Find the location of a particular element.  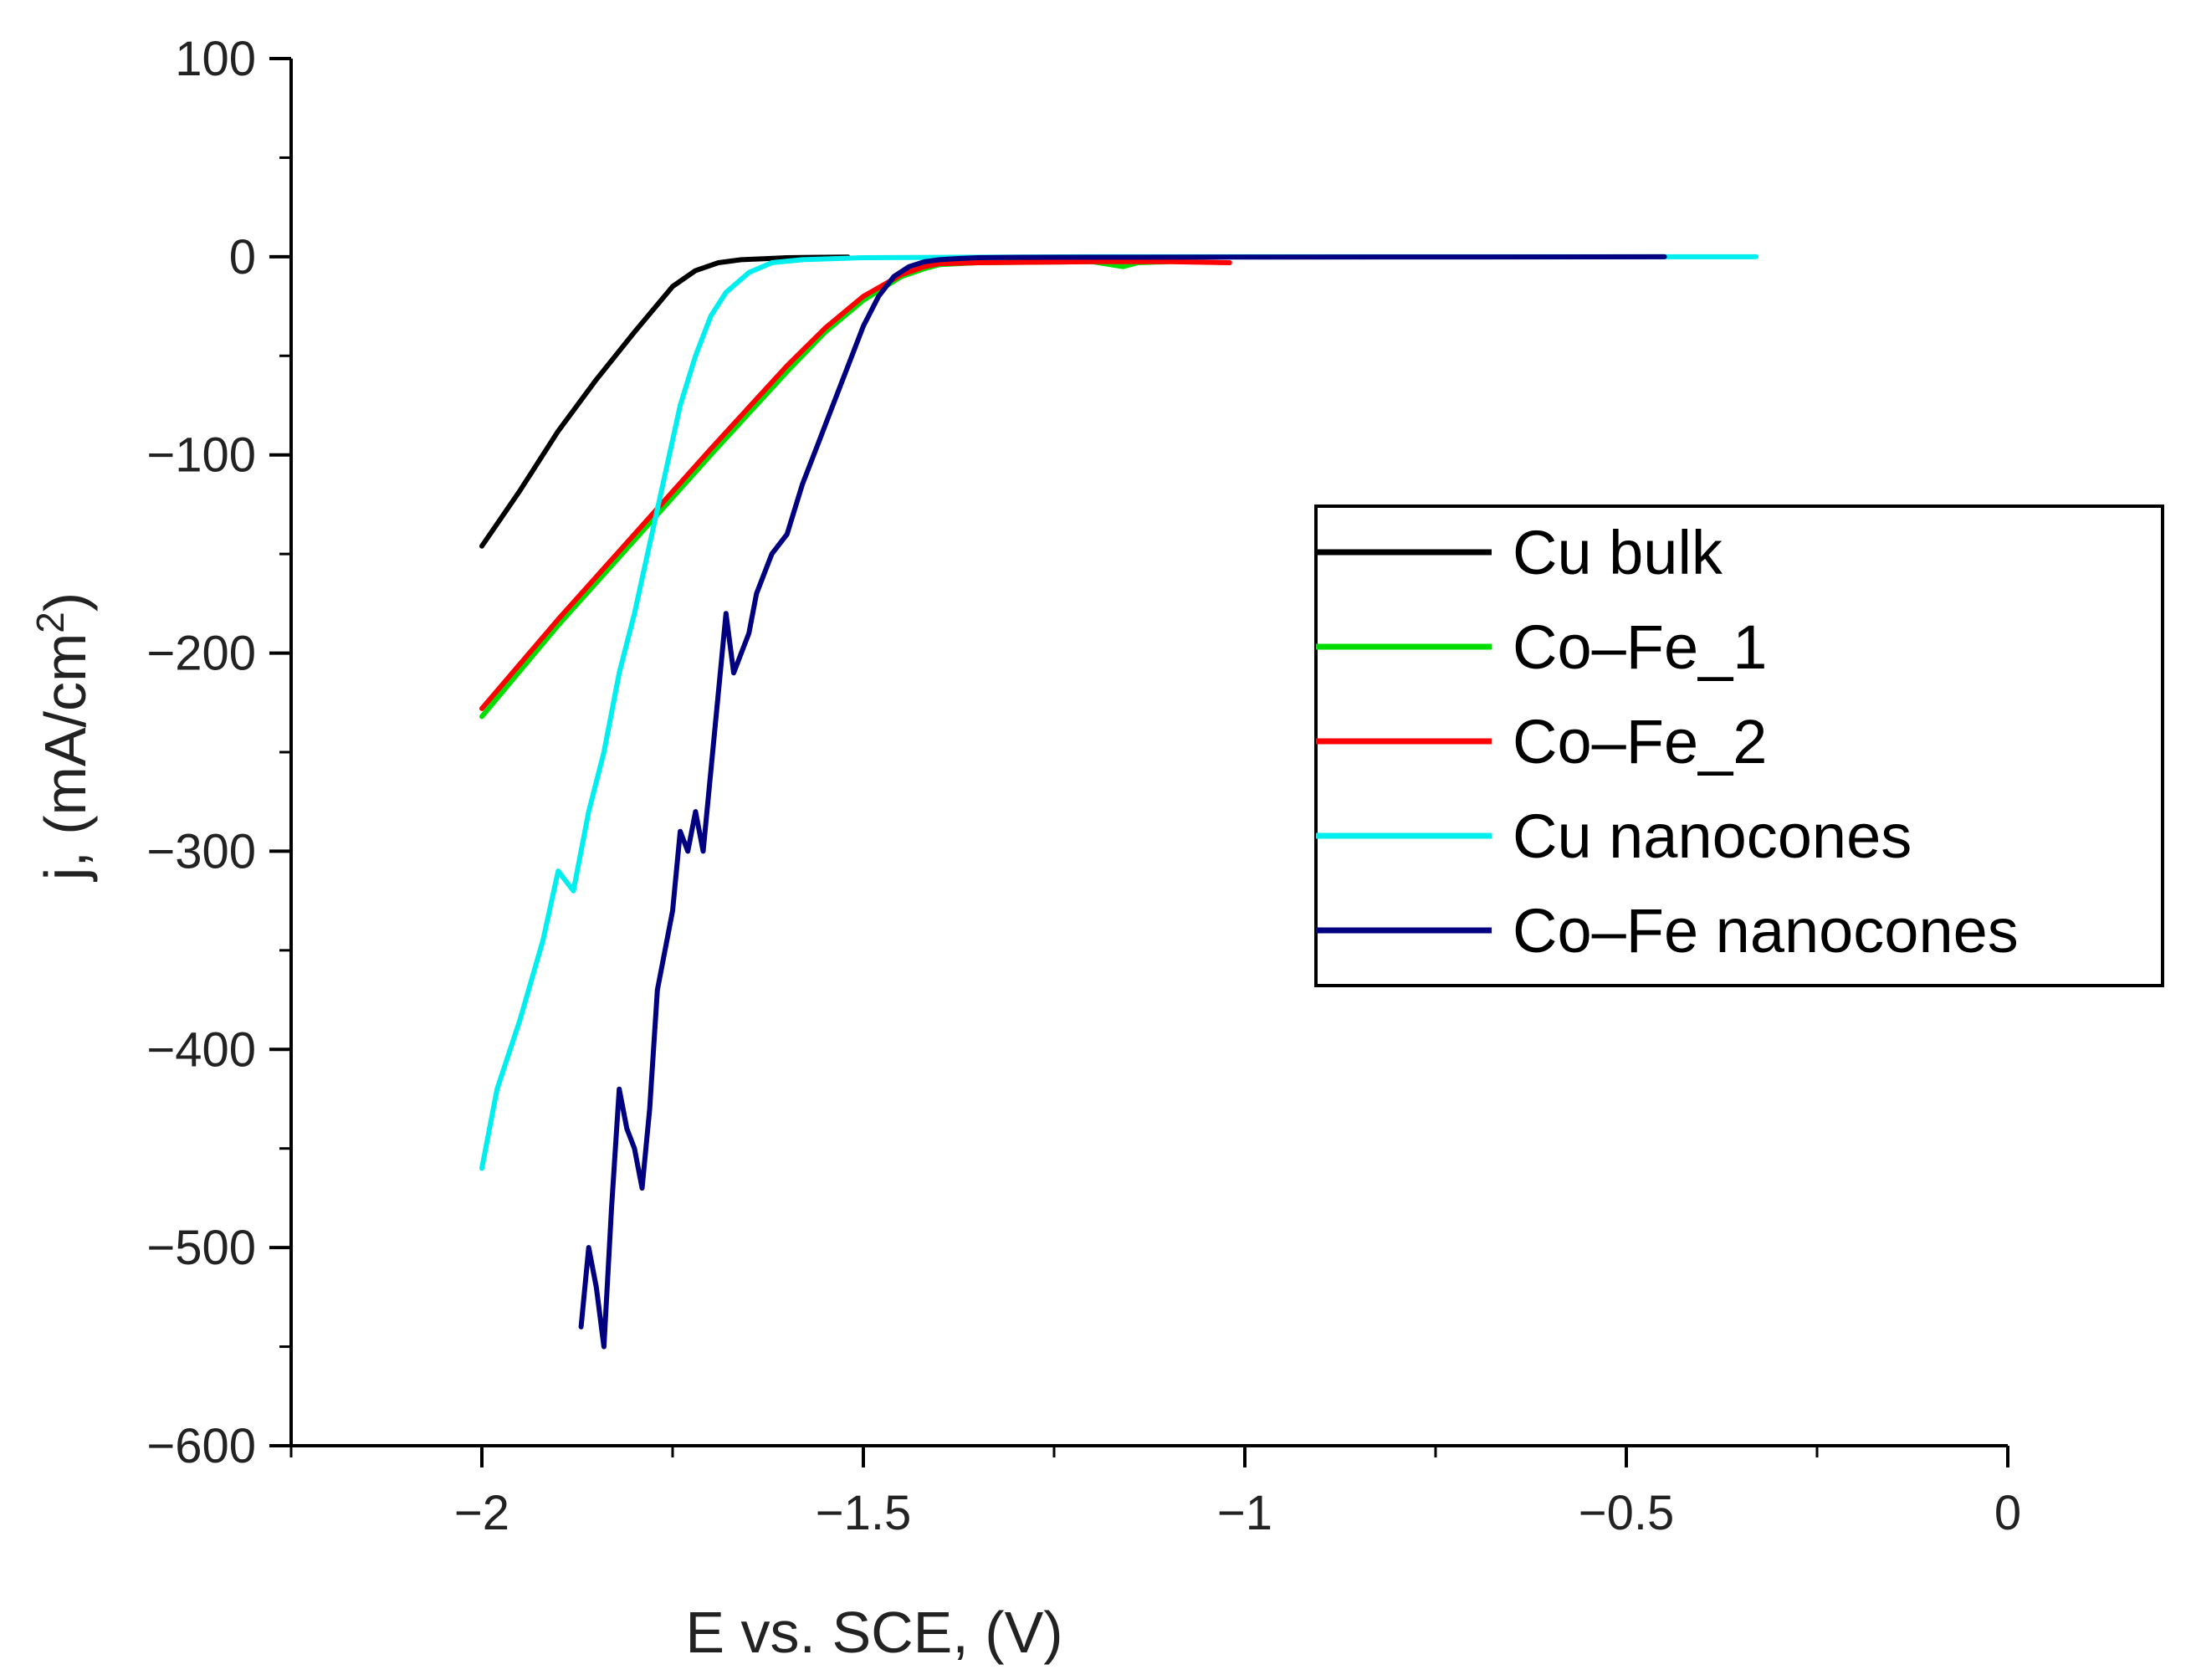

y-tick-label: −100 is located at coordinates (201, 455).